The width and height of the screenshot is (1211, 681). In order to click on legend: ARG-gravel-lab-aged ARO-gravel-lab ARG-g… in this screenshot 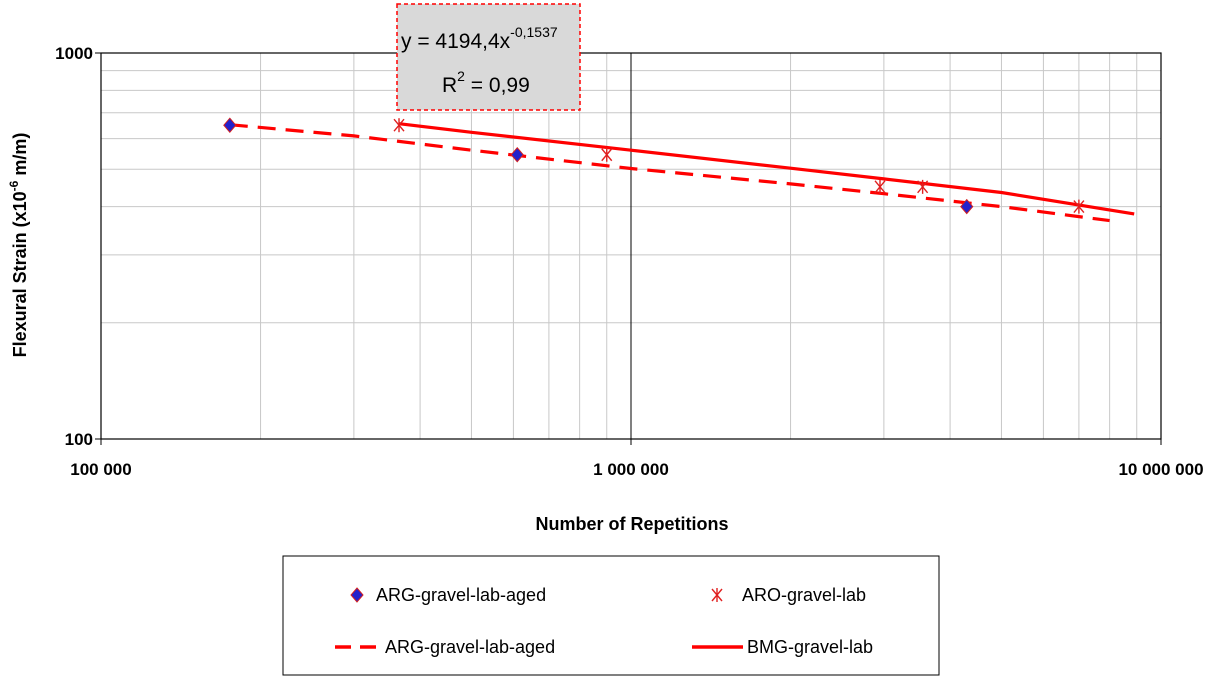, I will do `click(611, 615)`.